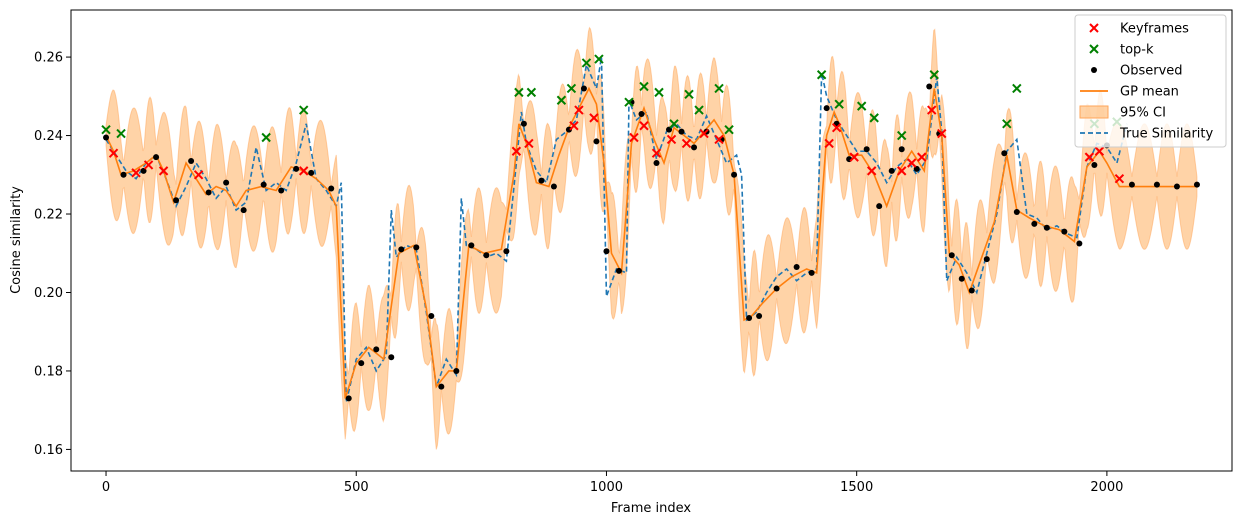 This screenshot has width=1242, height=529. What do you see at coordinates (106, 487) in the screenshot?
I see `x-tick-label: 0` at bounding box center [106, 487].